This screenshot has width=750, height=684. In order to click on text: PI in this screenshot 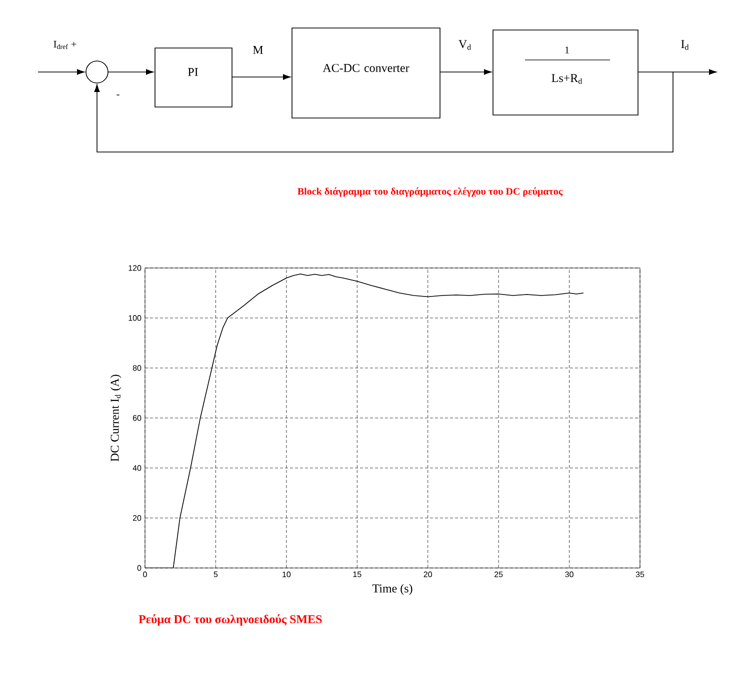, I will do `click(193, 72)`.